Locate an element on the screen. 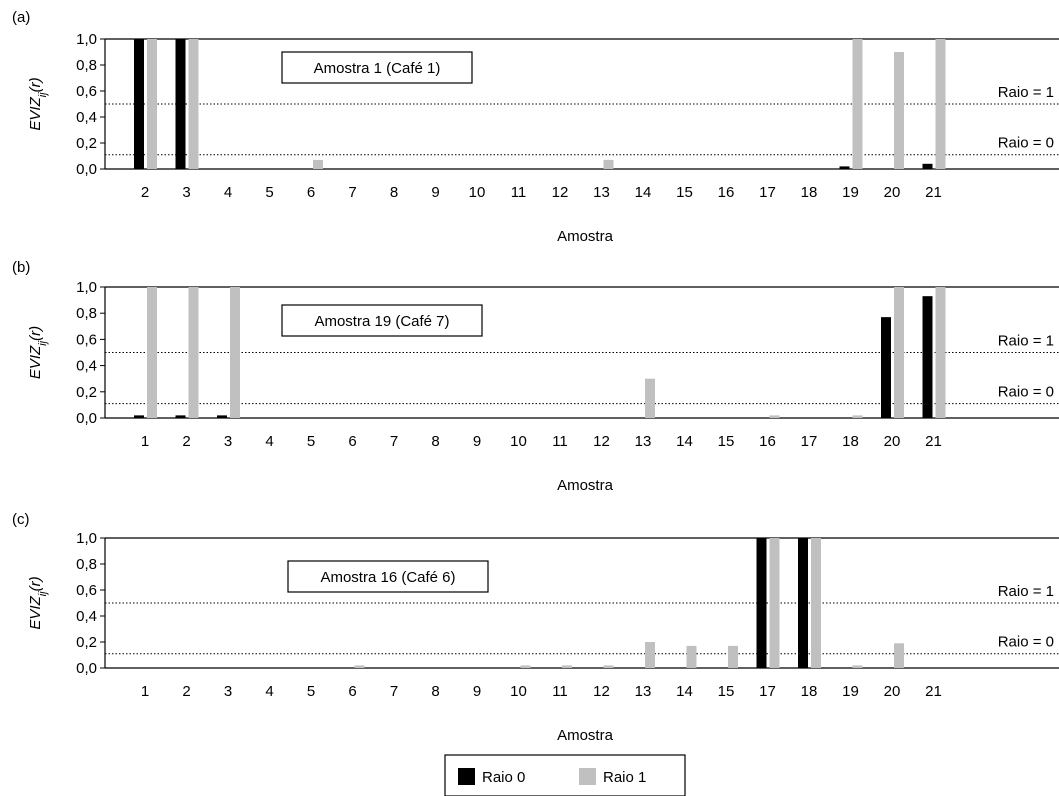 Image resolution: width=1059 pixels, height=796 pixels. x-tick-label: 15 is located at coordinates (726, 691).